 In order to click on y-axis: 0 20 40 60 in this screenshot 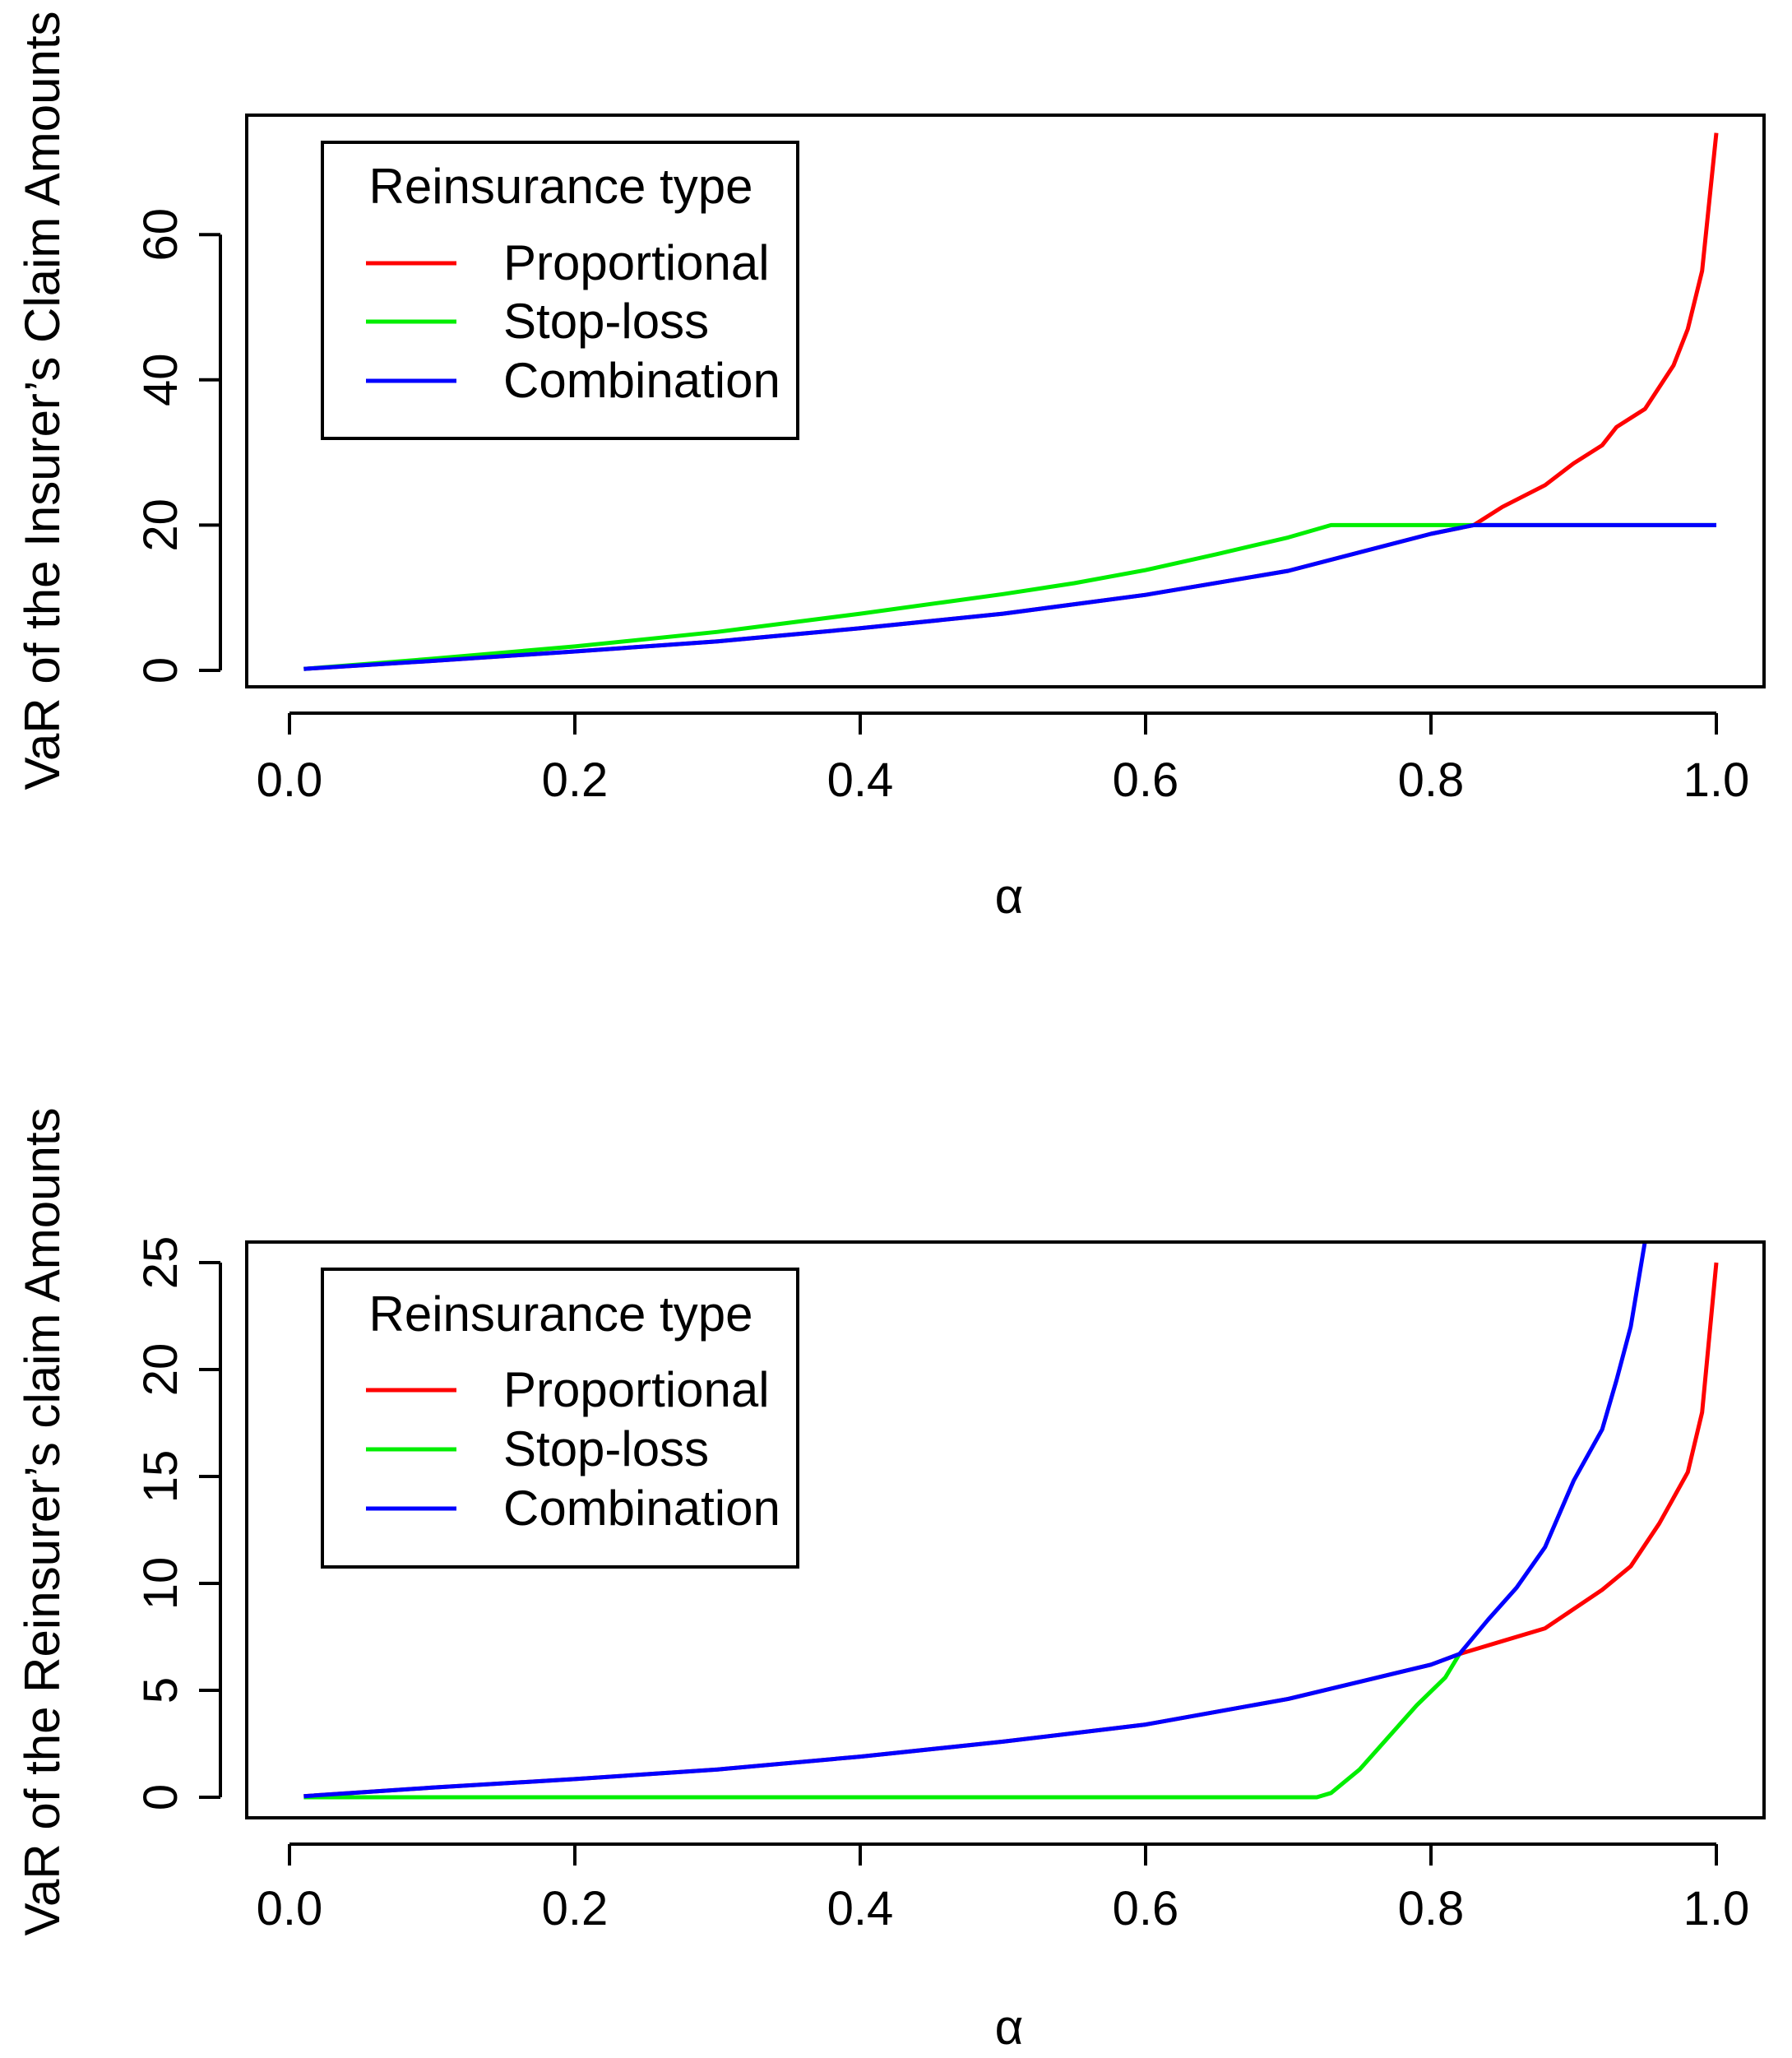, I will do `click(178, 446)`.